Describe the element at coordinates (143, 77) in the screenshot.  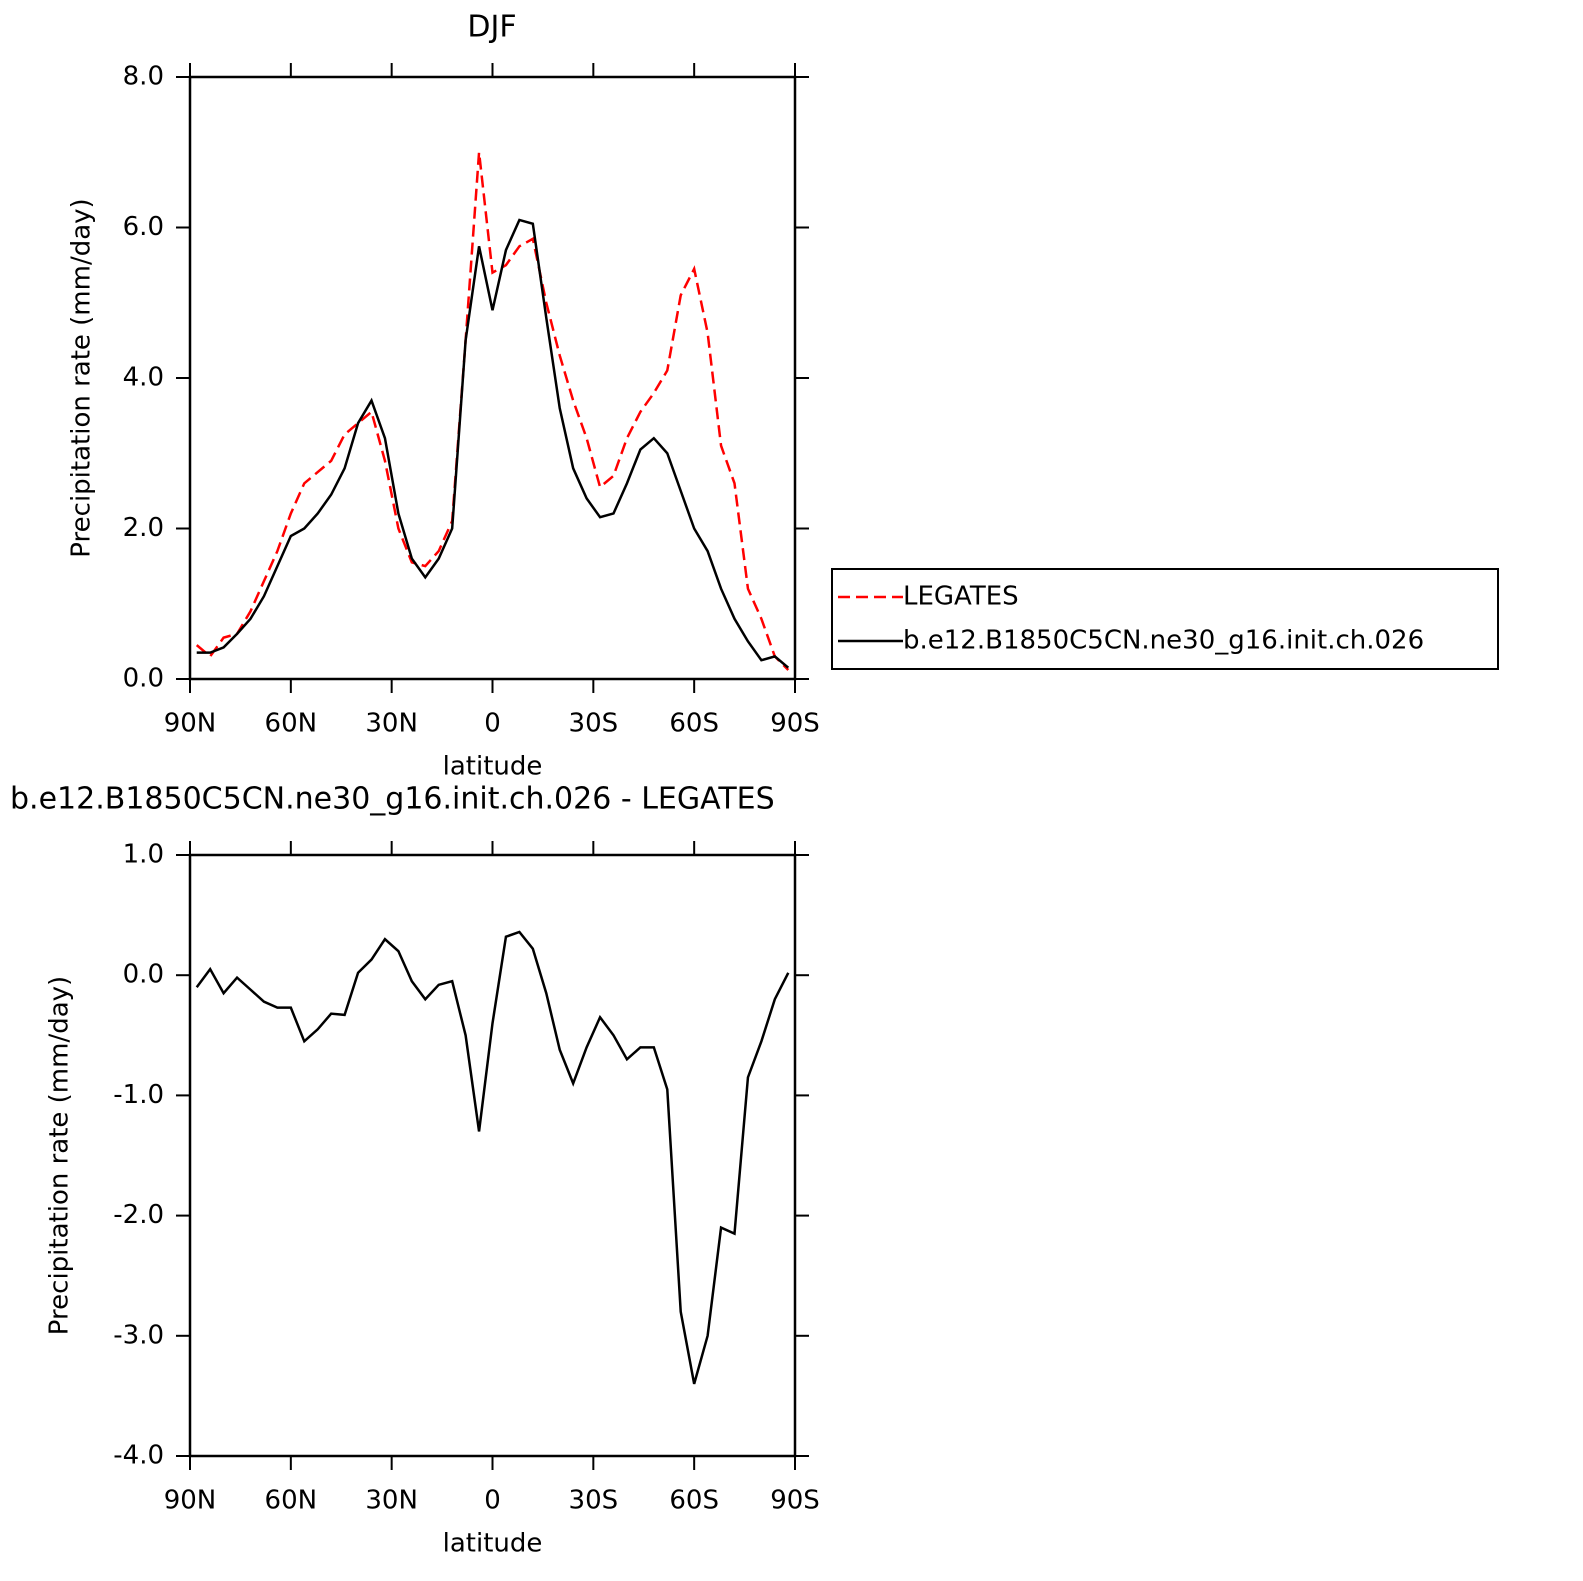
I see `y-tick-label: 8.0` at that location.